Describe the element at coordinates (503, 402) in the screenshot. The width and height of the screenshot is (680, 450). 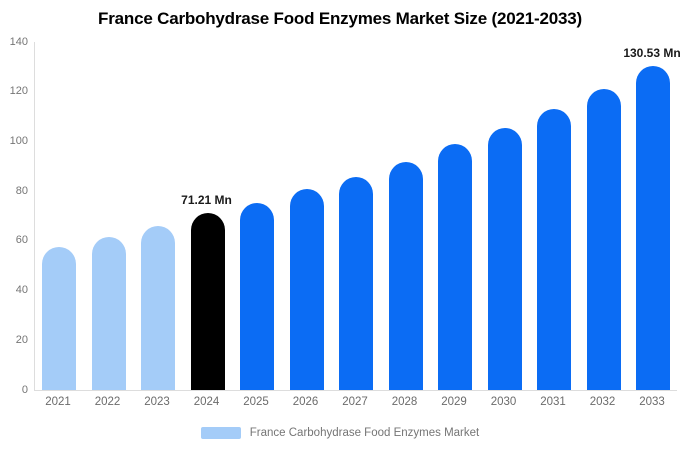
I see `x-tick-label: 2030` at that location.